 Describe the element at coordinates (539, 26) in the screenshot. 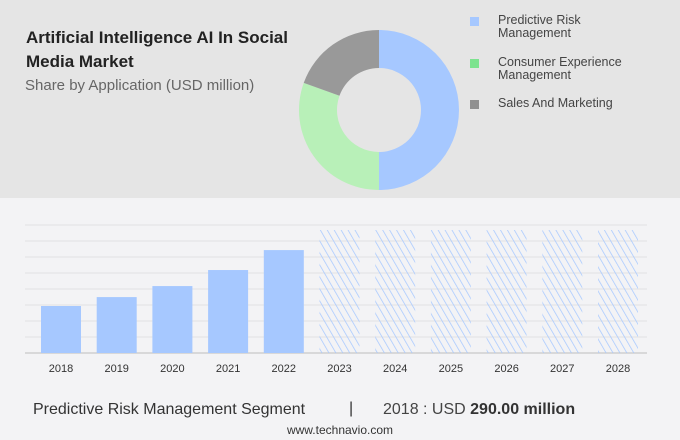

I see `legend-label: Predictive Risk Management` at that location.